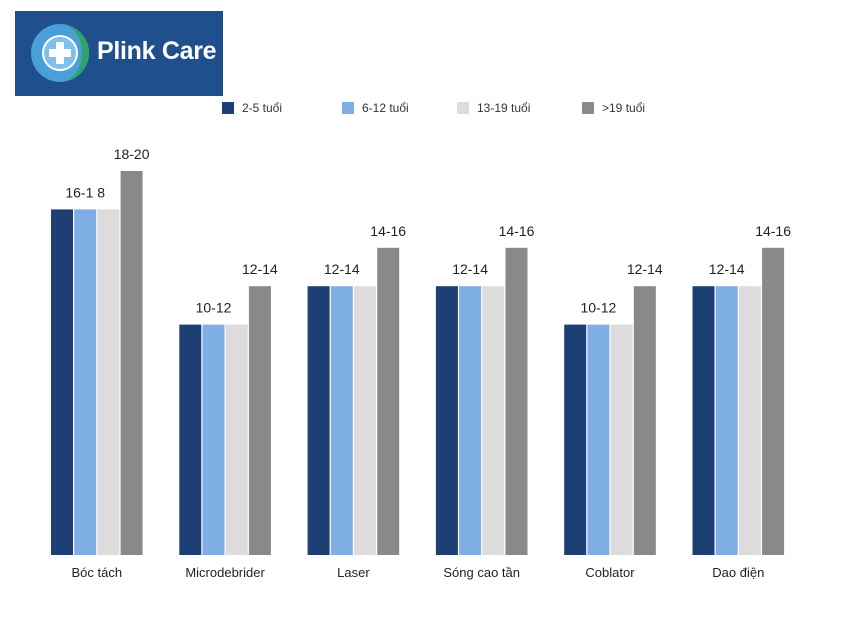 The image size is (847, 619). What do you see at coordinates (132, 154) in the screenshot?
I see `data-label-upper: 18-20` at bounding box center [132, 154].